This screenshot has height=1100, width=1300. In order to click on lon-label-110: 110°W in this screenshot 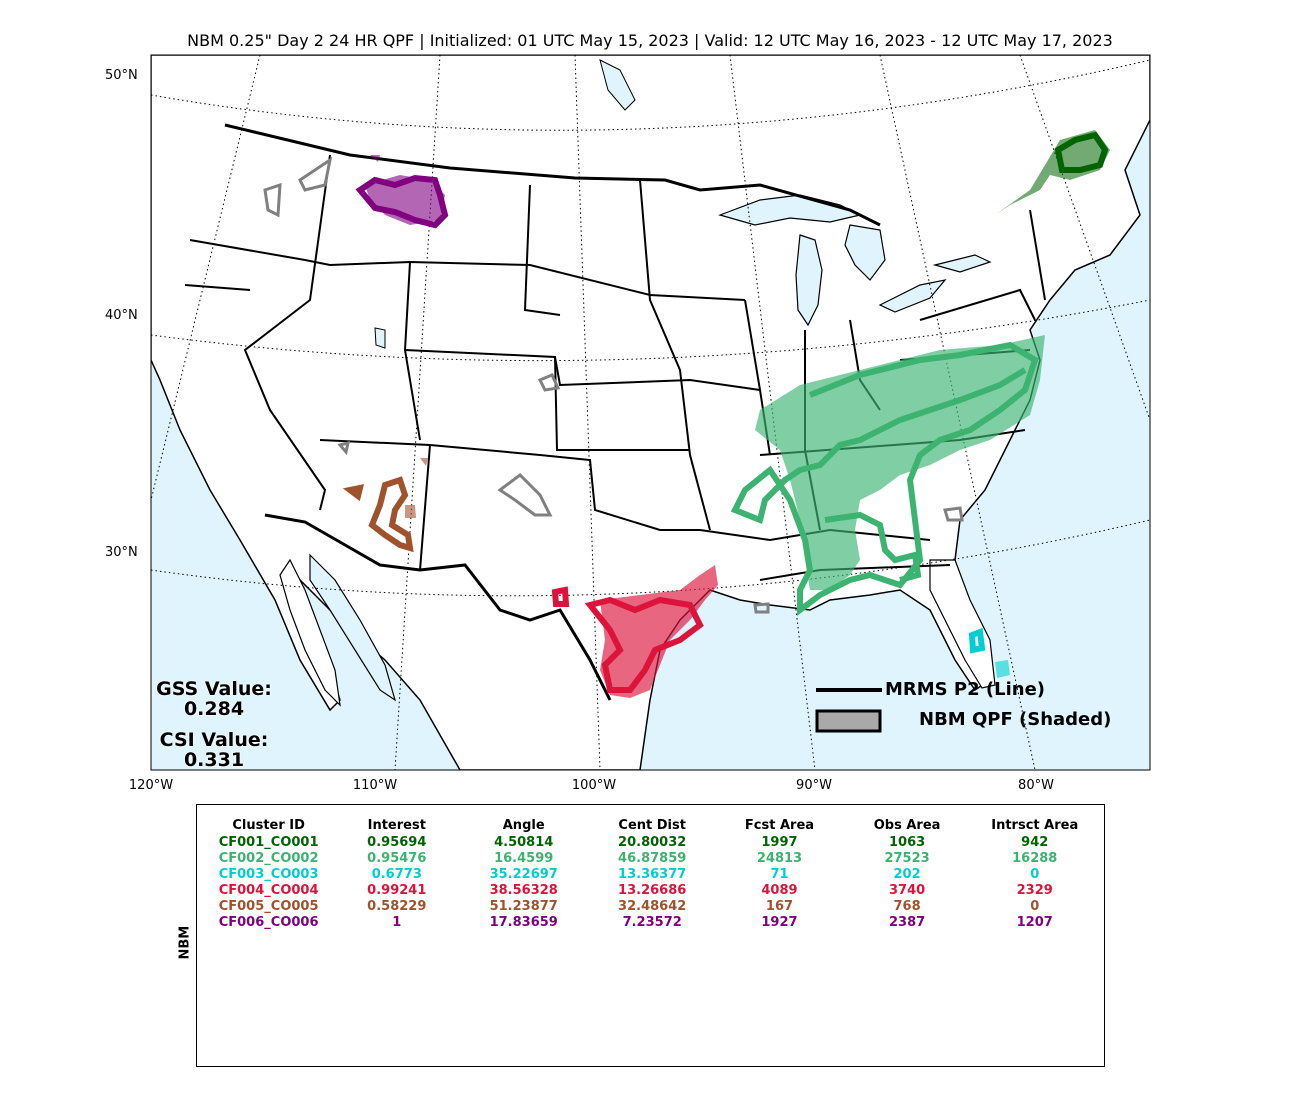, I will do `click(375, 785)`.